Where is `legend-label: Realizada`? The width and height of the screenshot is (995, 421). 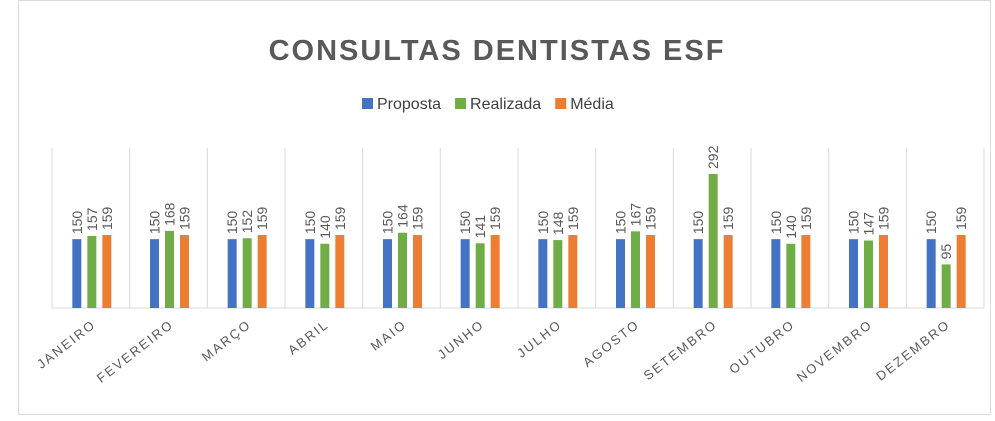
legend-label: Realizada is located at coordinates (505, 104).